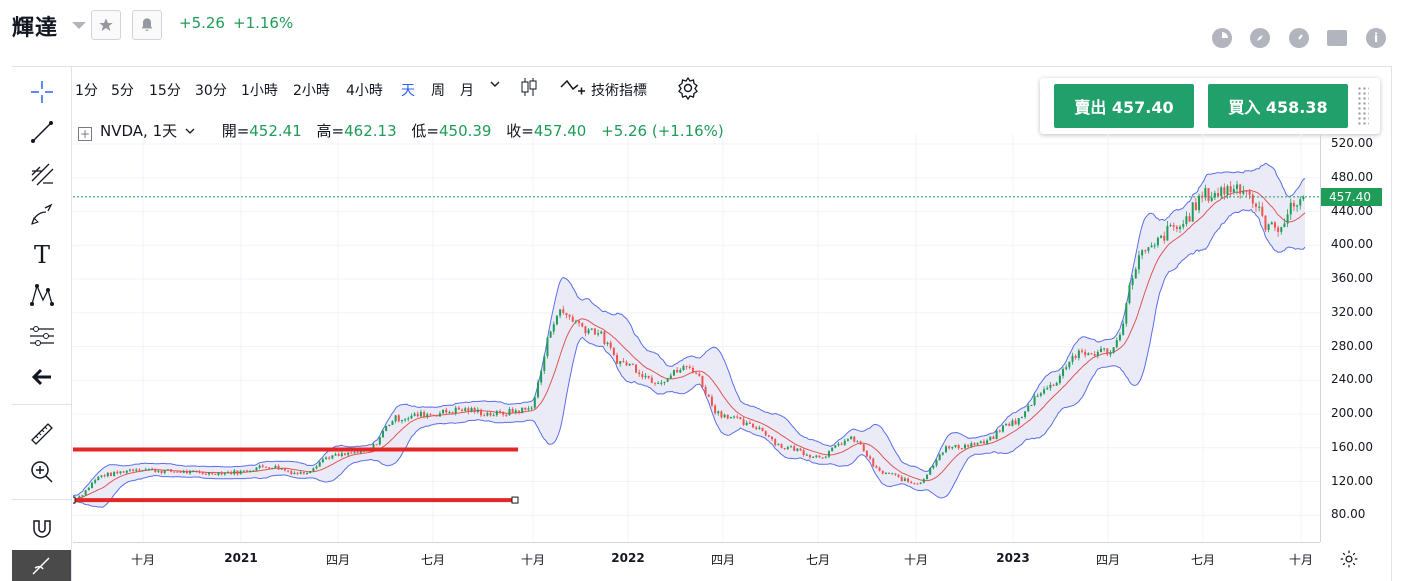 This screenshot has height=581, width=1402. What do you see at coordinates (42, 174) in the screenshot?
I see `fib-tool-icon` at bounding box center [42, 174].